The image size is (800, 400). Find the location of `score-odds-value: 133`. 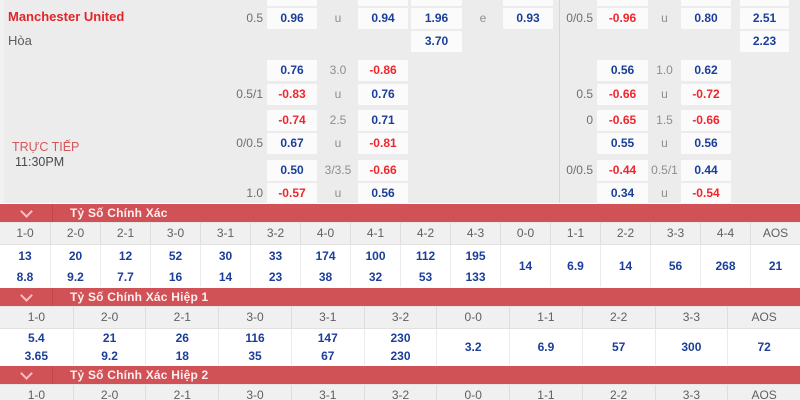

score-odds-value: 133 is located at coordinates (475, 276).